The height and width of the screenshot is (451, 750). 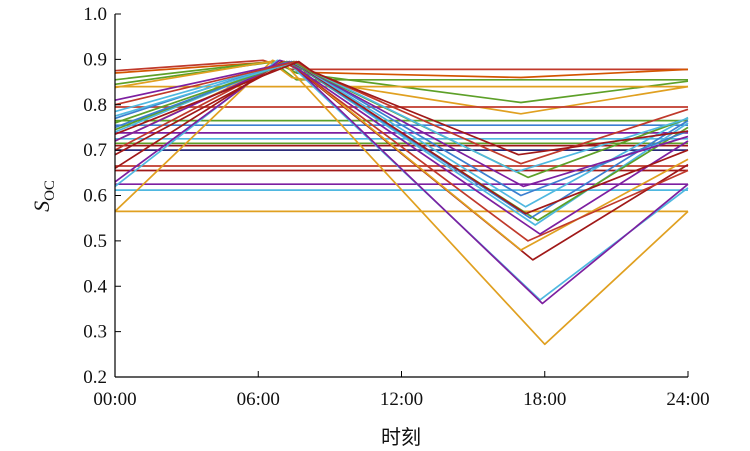 I want to click on y-tick-label: 0.3, so click(x=95, y=332).